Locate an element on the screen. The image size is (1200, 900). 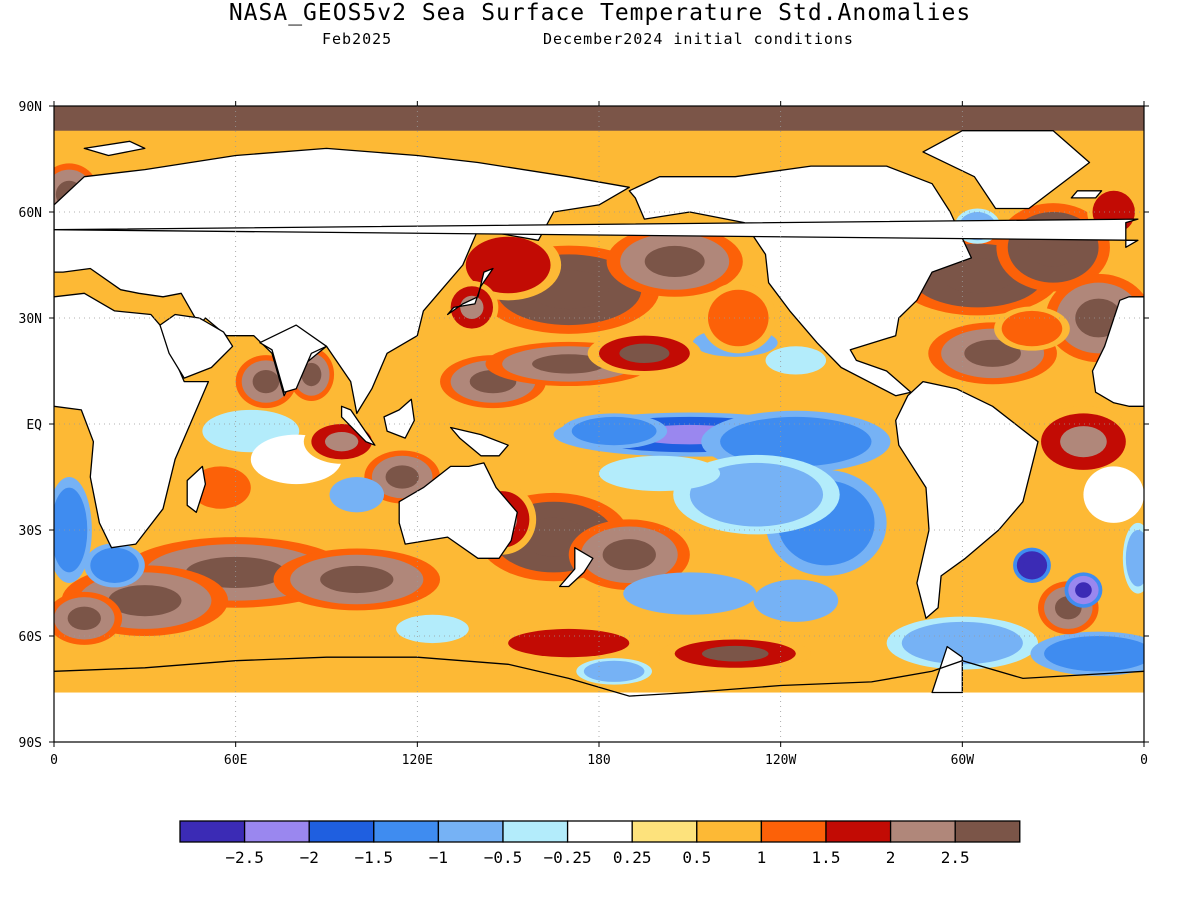
legend-label: −1 is located at coordinates (438, 857).